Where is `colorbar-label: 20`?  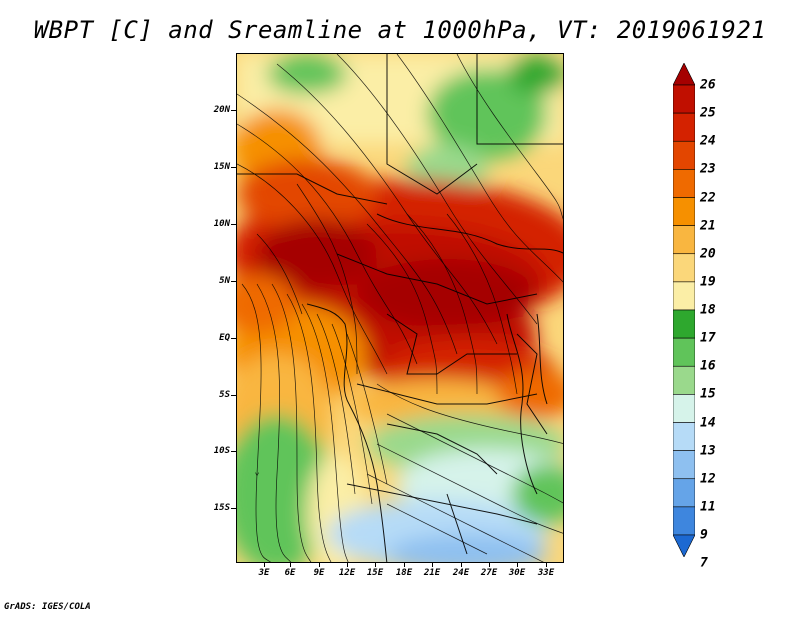
colorbar-label: 20 is located at coordinates (708, 254).